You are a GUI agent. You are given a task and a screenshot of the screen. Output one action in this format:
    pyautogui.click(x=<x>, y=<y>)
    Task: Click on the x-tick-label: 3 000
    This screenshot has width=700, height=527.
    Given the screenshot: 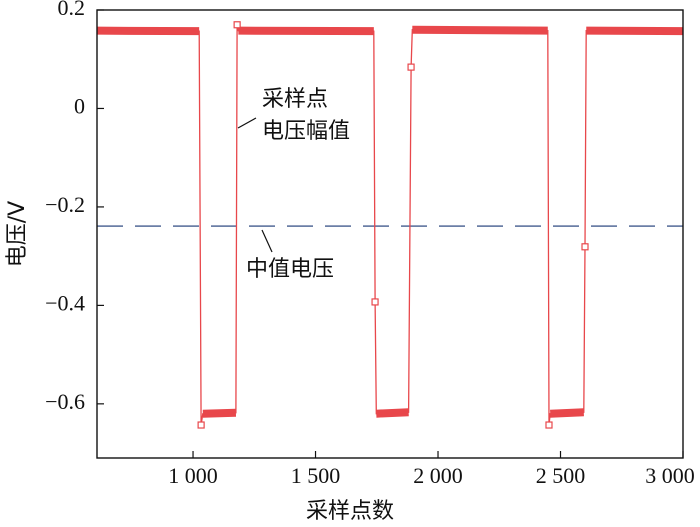 What is the action you would take?
    pyautogui.click(x=670, y=475)
    